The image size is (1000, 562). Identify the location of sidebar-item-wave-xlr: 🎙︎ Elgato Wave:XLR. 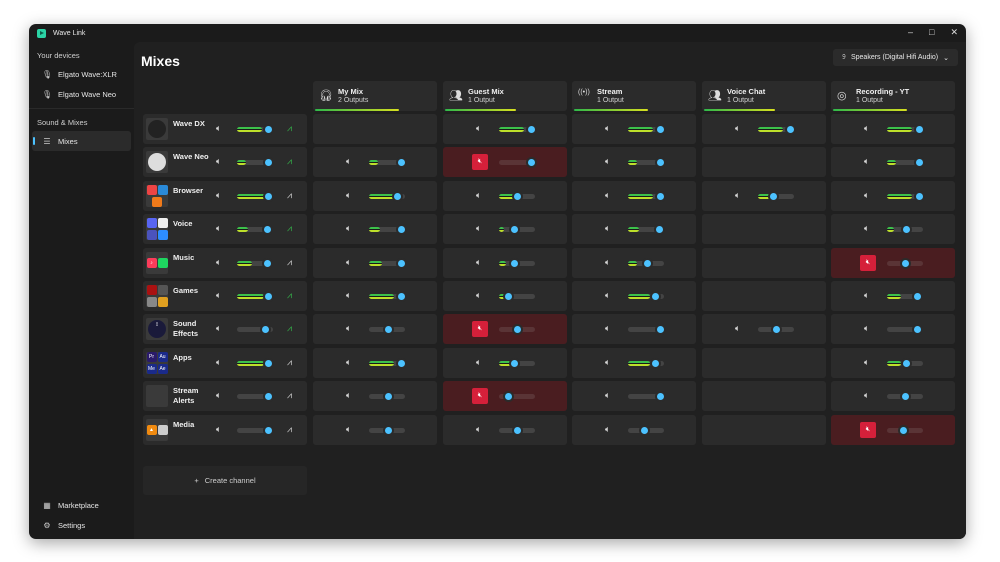
(81, 74).